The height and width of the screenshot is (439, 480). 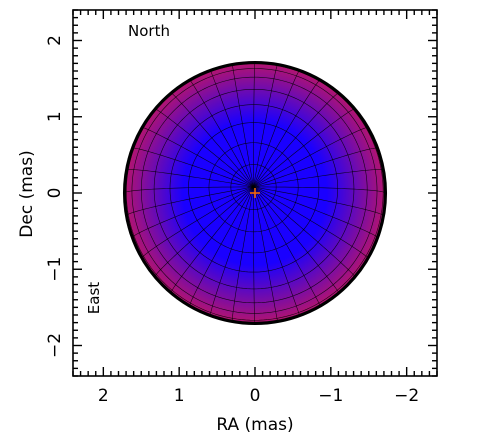 What do you see at coordinates (406, 396) in the screenshot?
I see `x-tick-label: −2` at bounding box center [406, 396].